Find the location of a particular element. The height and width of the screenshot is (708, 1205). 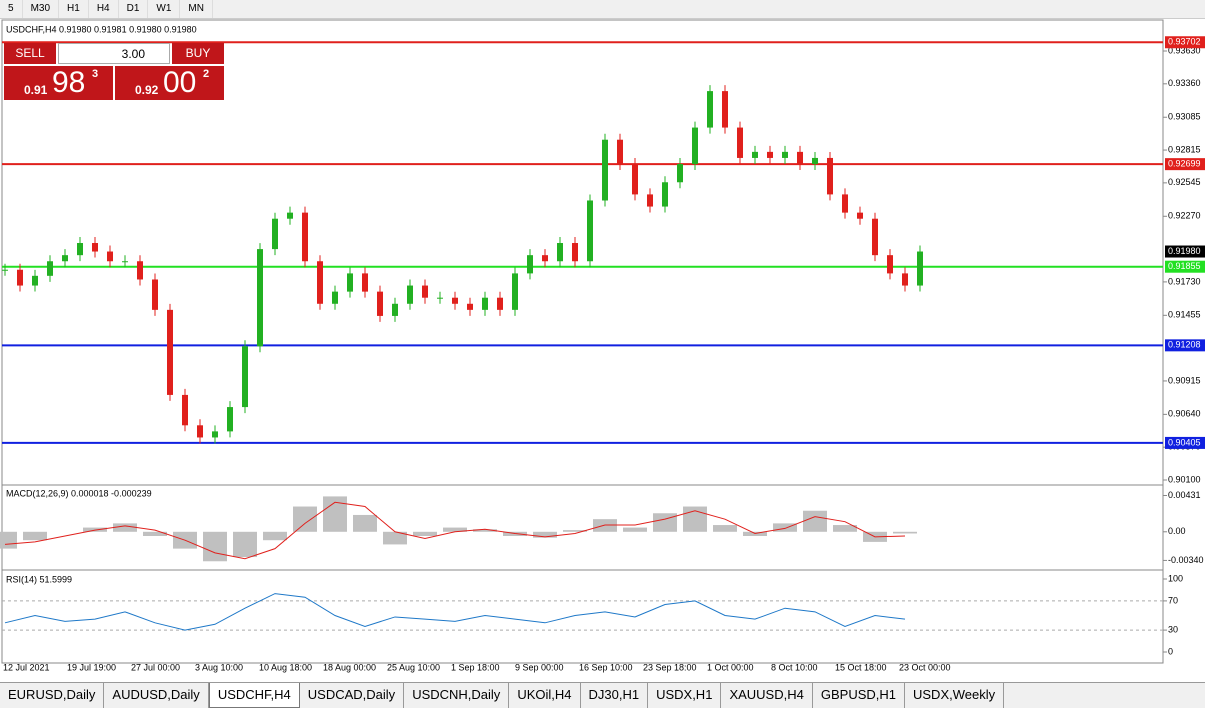

y-tick-label: 0.92815 is located at coordinates (1184, 149).